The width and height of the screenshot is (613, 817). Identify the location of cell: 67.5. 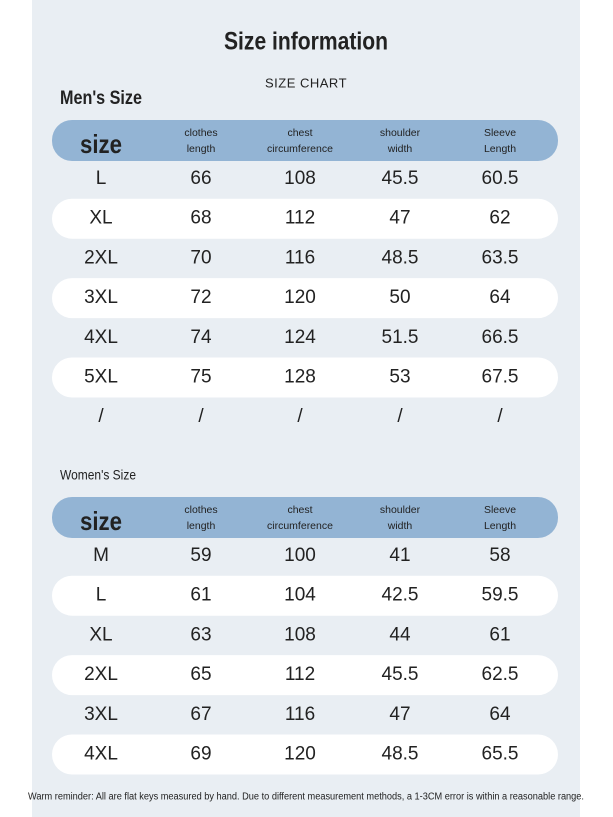
(500, 377).